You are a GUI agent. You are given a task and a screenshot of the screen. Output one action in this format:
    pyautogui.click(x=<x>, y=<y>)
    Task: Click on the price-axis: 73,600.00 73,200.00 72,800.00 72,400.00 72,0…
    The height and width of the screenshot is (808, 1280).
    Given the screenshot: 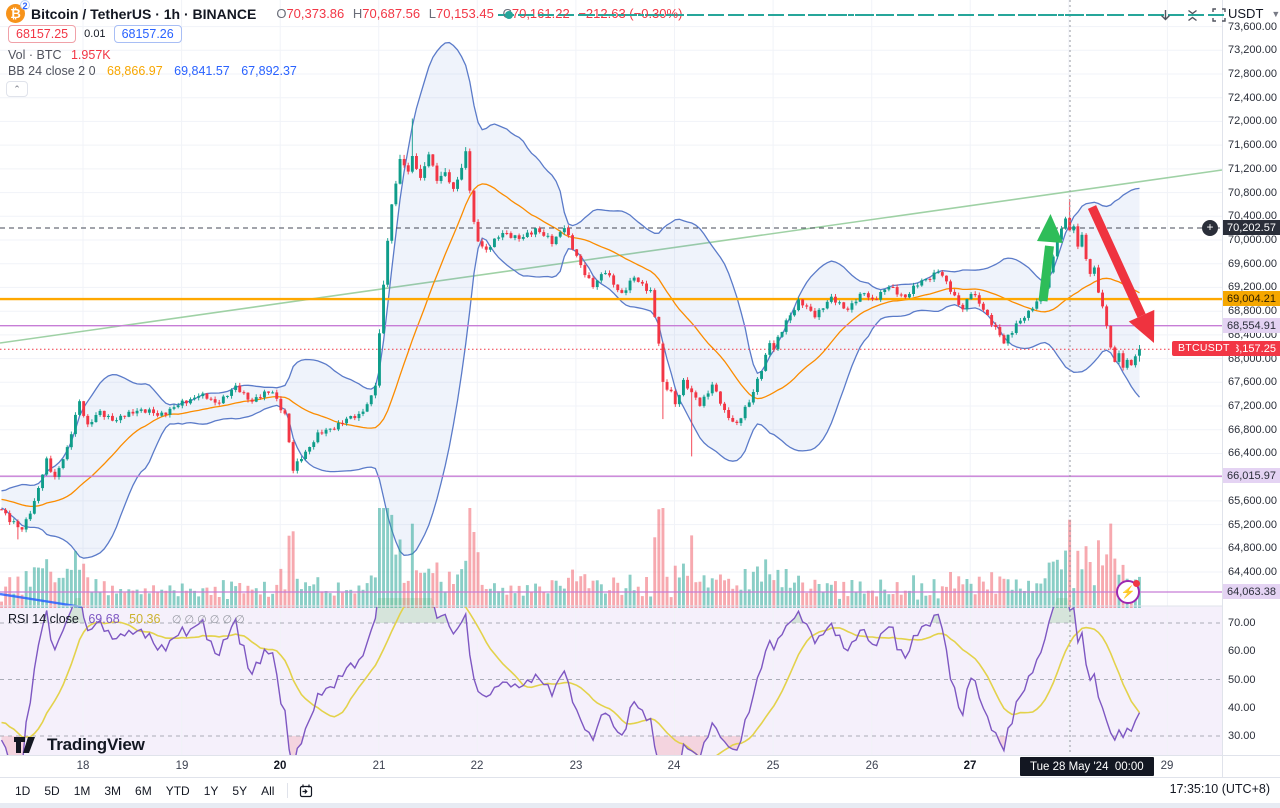 What is the action you would take?
    pyautogui.click(x=1251, y=388)
    